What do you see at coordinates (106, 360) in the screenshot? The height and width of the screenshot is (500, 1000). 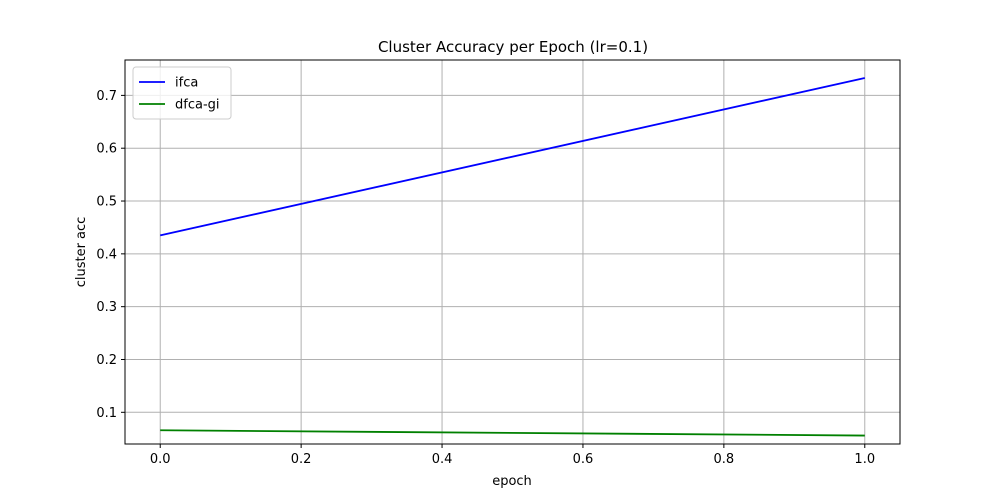 I see `y-tick-label: 0.2` at bounding box center [106, 360].